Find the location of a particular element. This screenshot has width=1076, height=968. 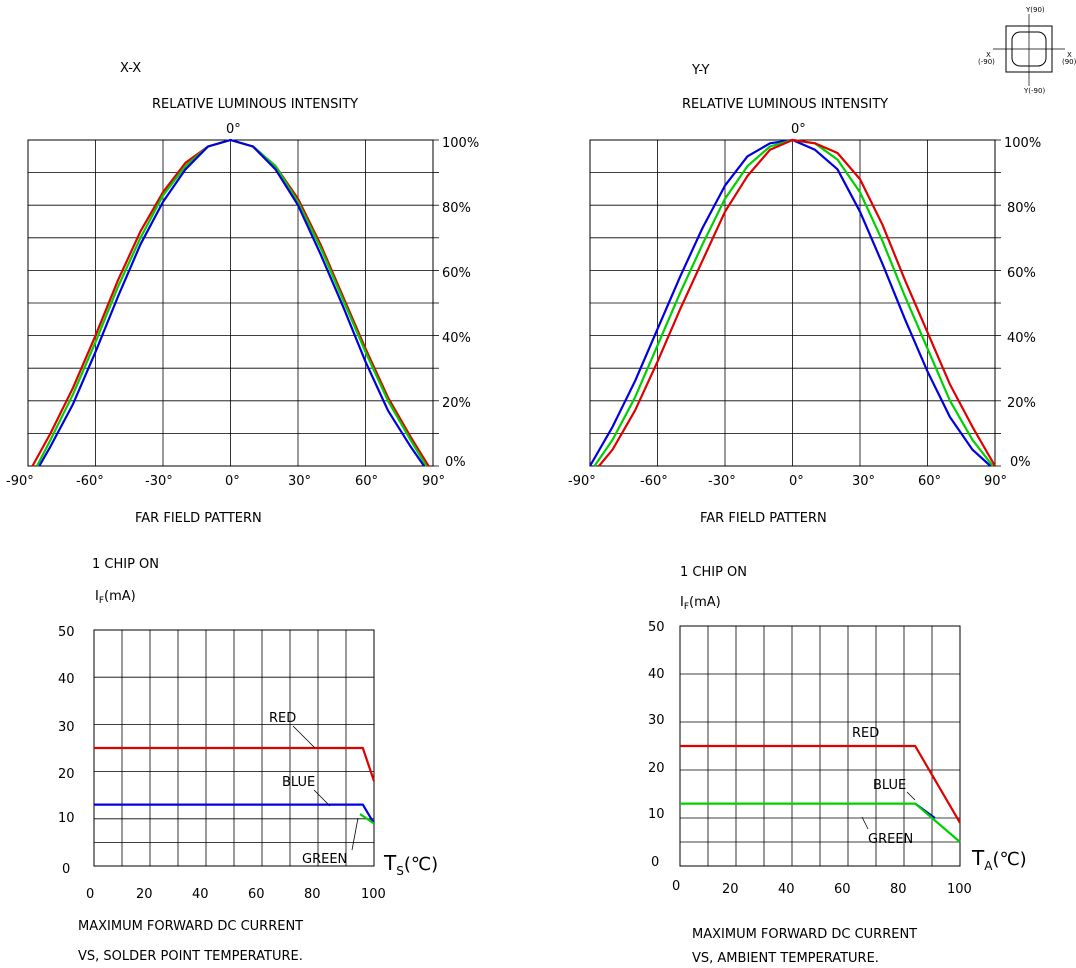

chart-yy-ytick-60: 60% is located at coordinates (1021, 273).